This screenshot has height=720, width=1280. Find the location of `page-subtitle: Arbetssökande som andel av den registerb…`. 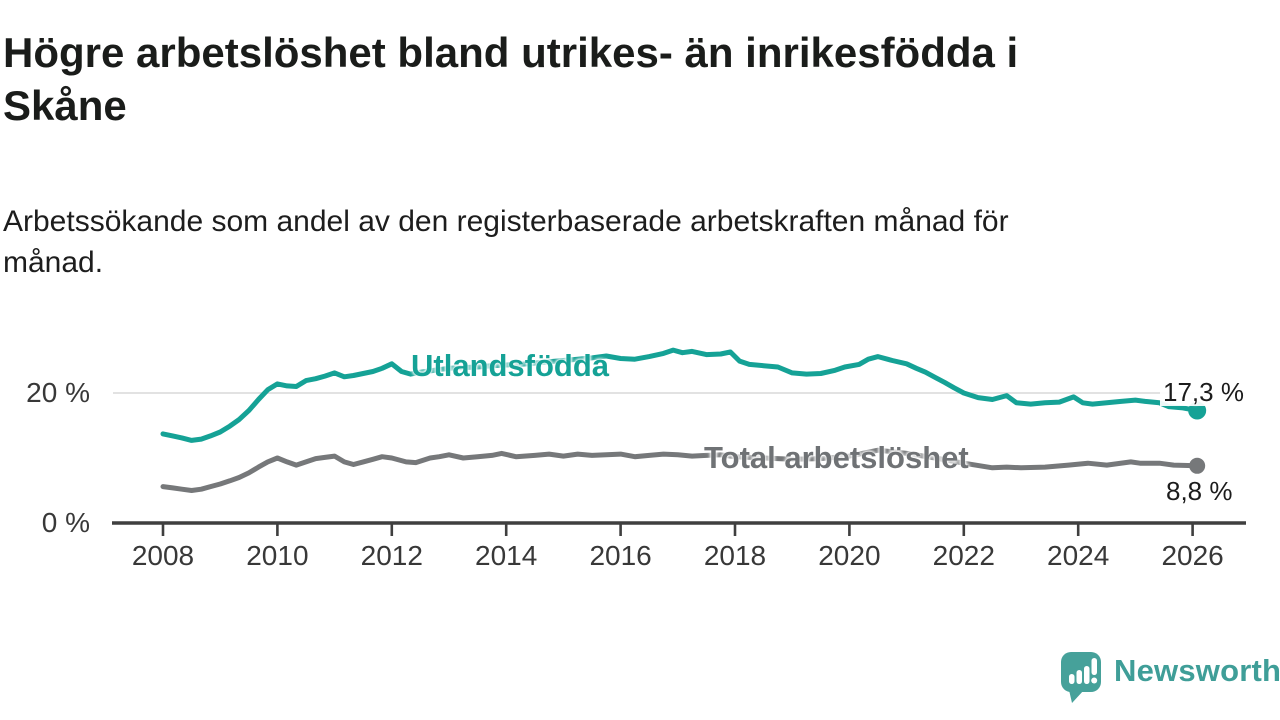

page-subtitle: Arbetssökande som andel av den registerb… is located at coordinates (506, 242).